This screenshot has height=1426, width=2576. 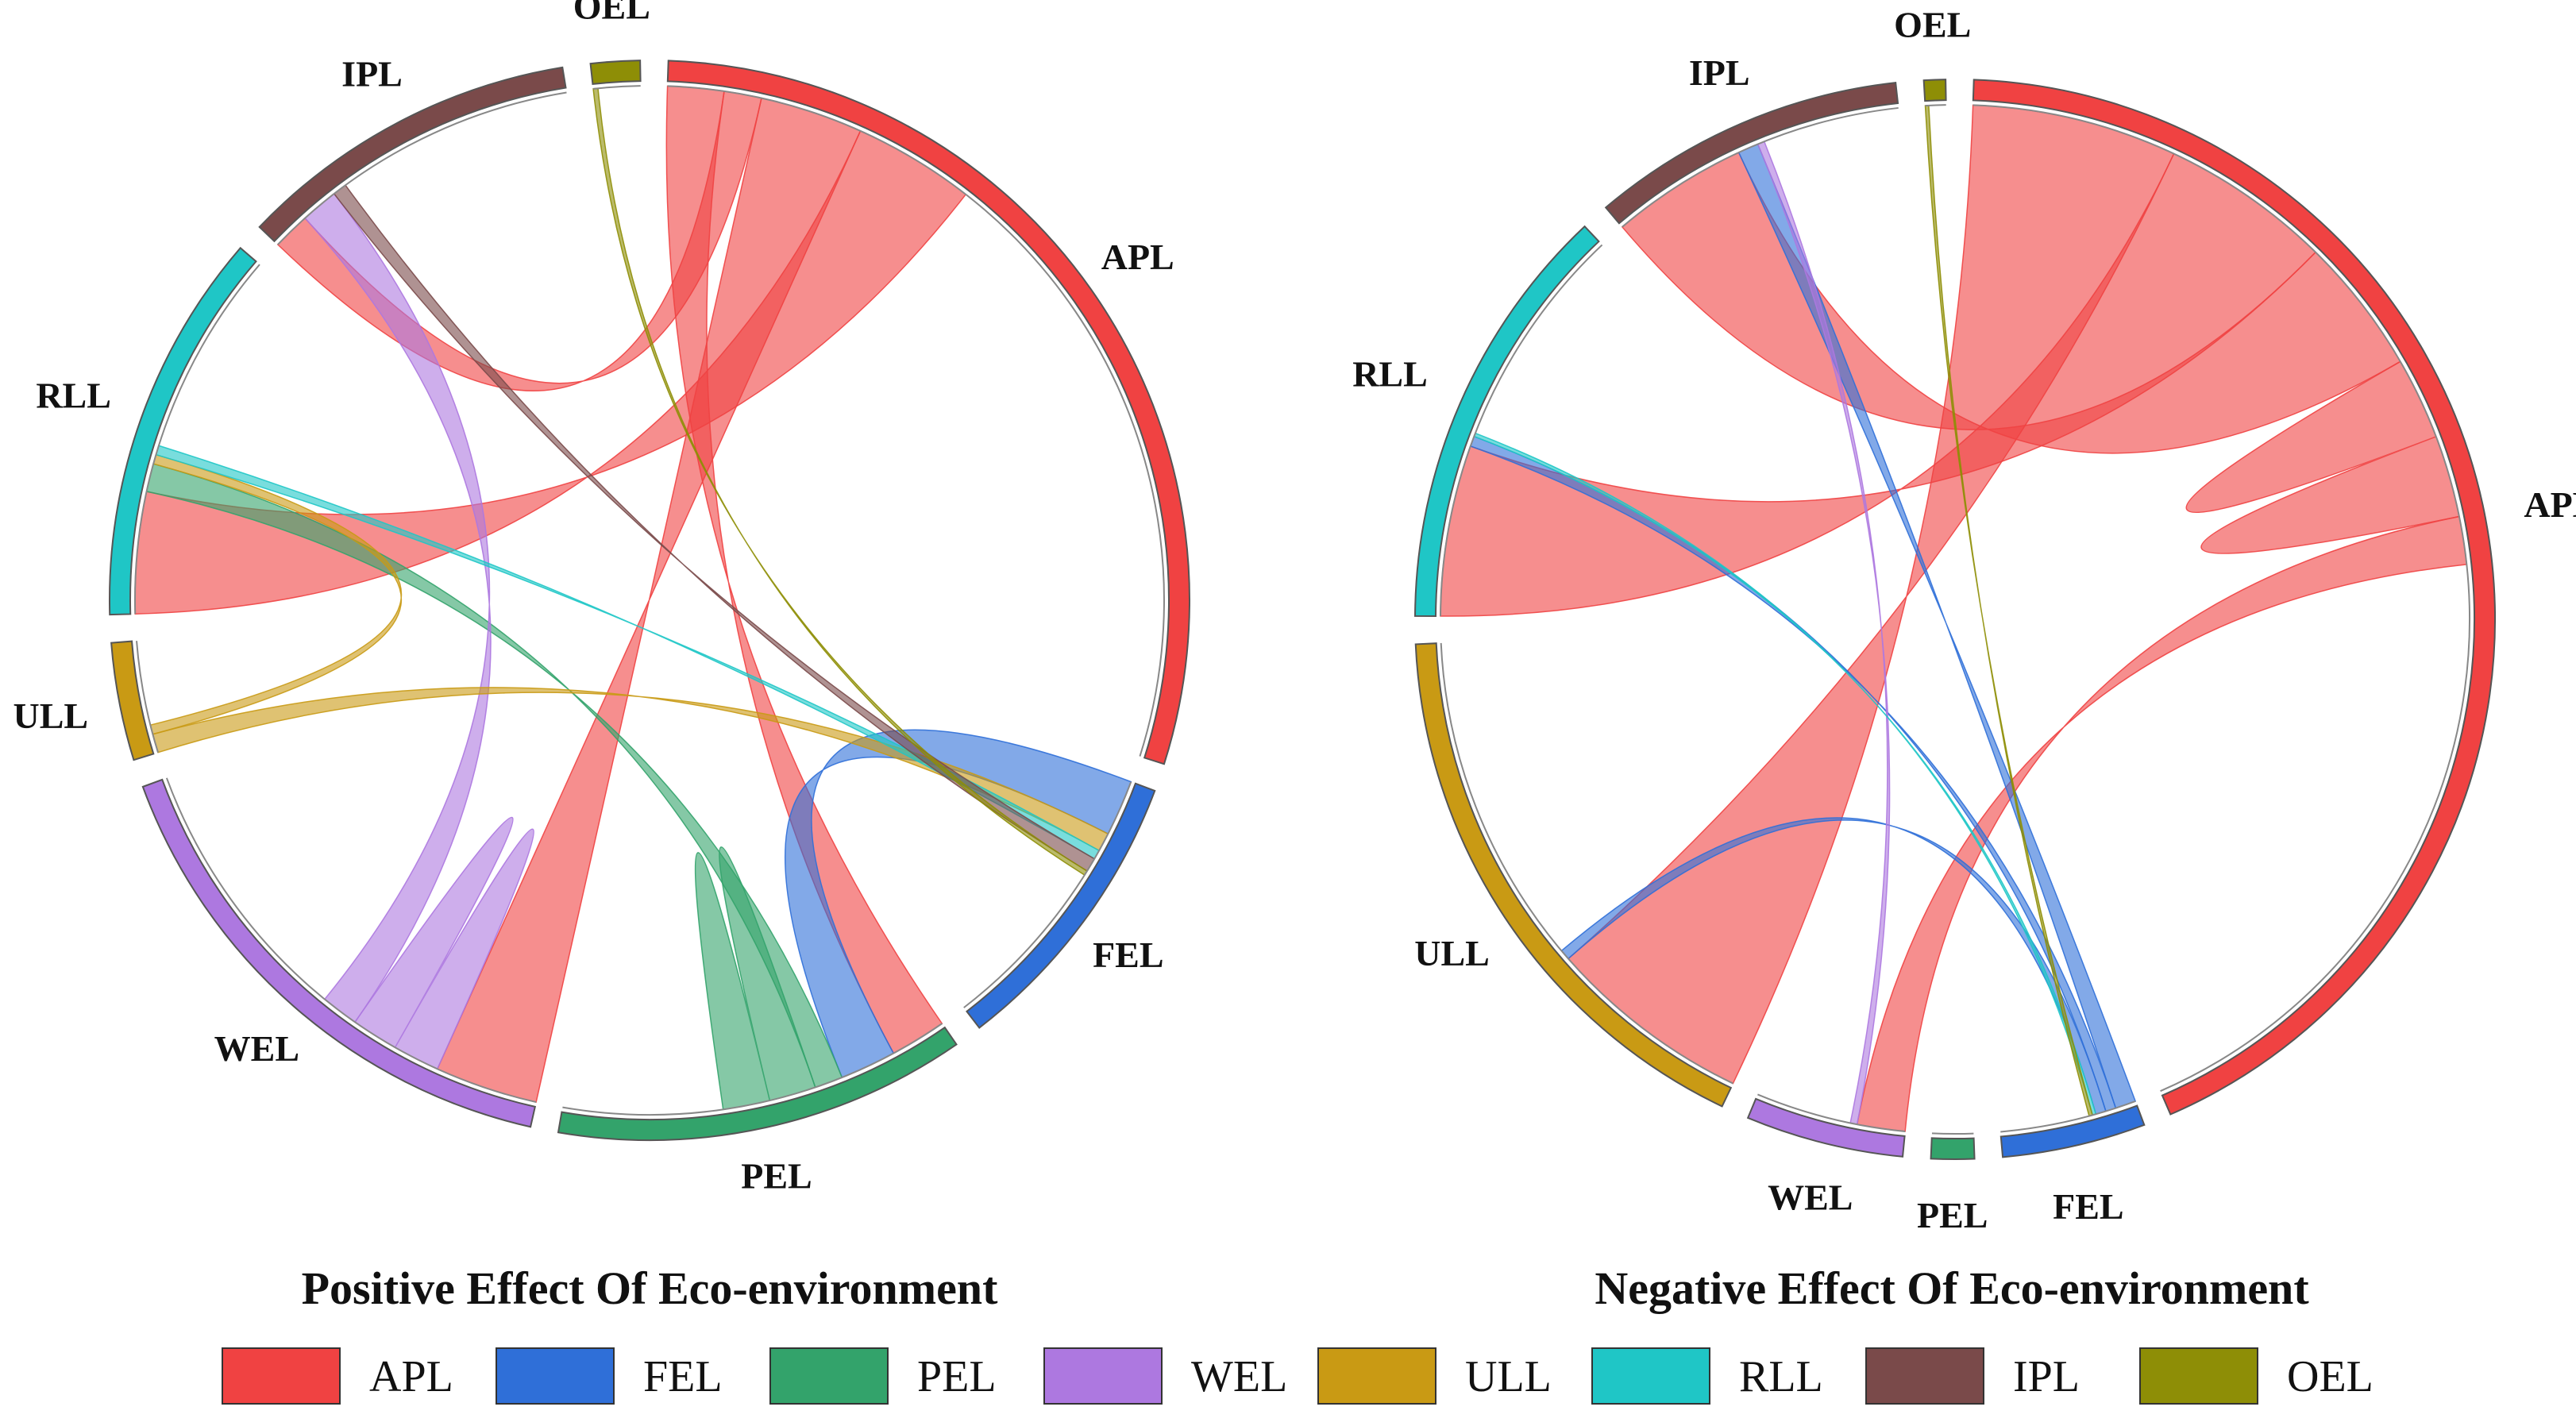 I want to click on ribbon-apl-rll, so click(x=550, y=372).